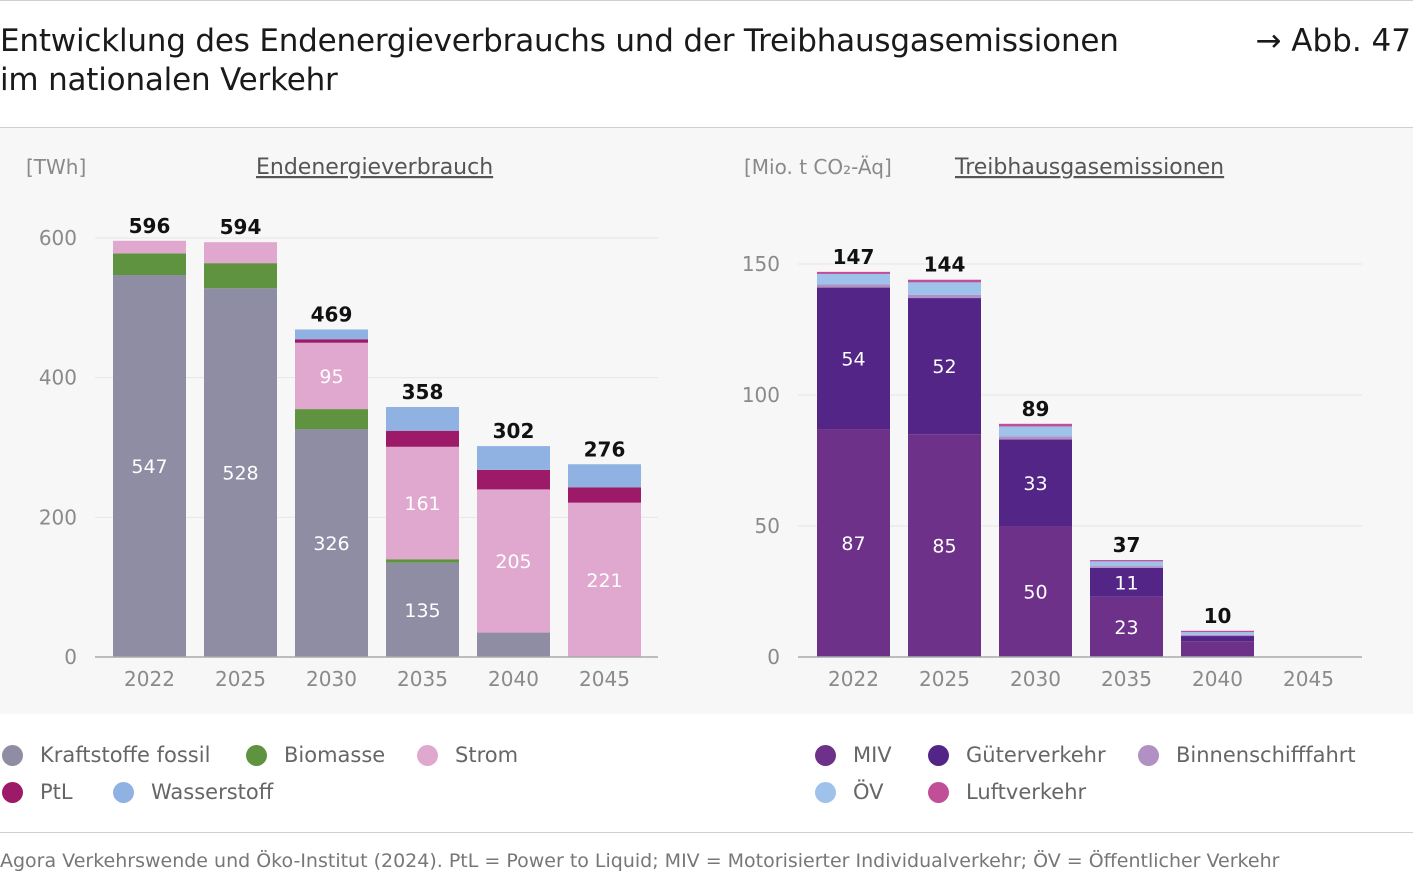 This screenshot has height=894, width=1413. Describe the element at coordinates (1036, 755) in the screenshot. I see `legend-label: Güterverkehr` at that location.